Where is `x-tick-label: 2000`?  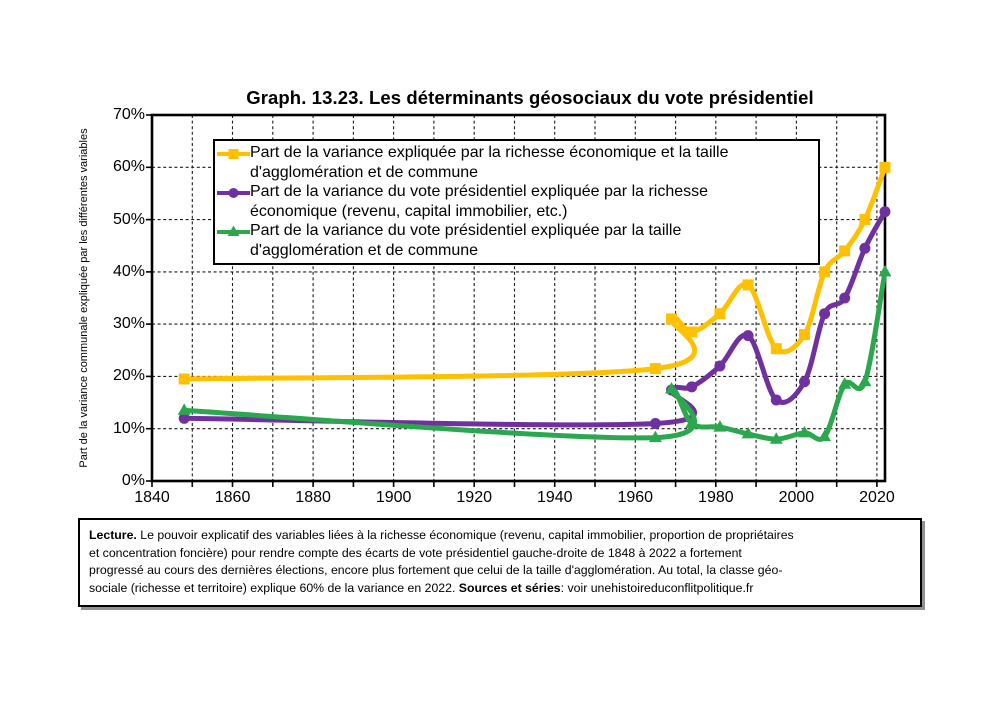
x-tick-label: 2000 is located at coordinates (796, 497).